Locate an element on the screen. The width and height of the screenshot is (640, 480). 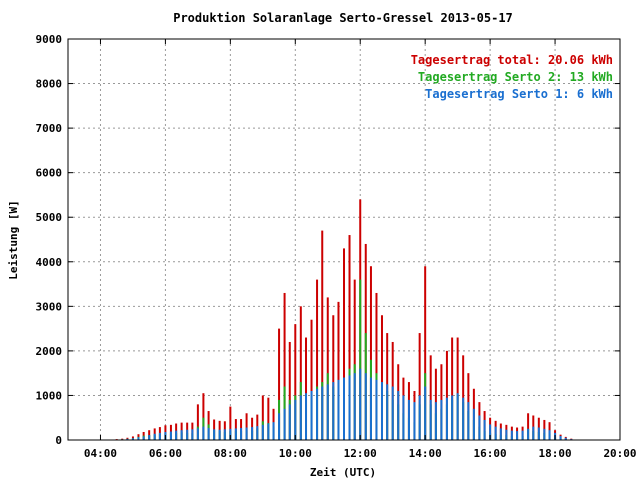
y-tick-label: 3000 is located at coordinates (49, 306).